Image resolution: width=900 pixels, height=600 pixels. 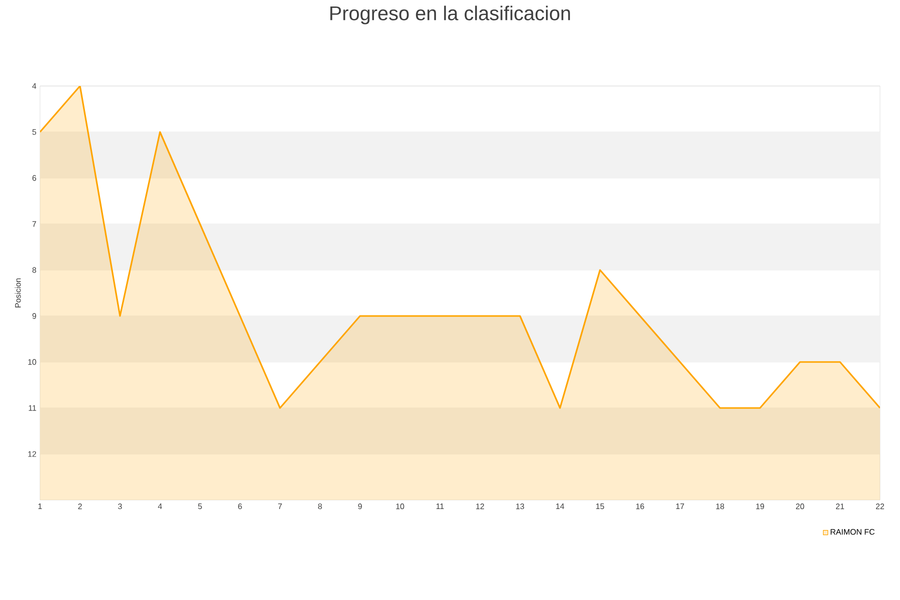 I want to click on chart-title: Progreso en la clasificacion, so click(x=450, y=15).